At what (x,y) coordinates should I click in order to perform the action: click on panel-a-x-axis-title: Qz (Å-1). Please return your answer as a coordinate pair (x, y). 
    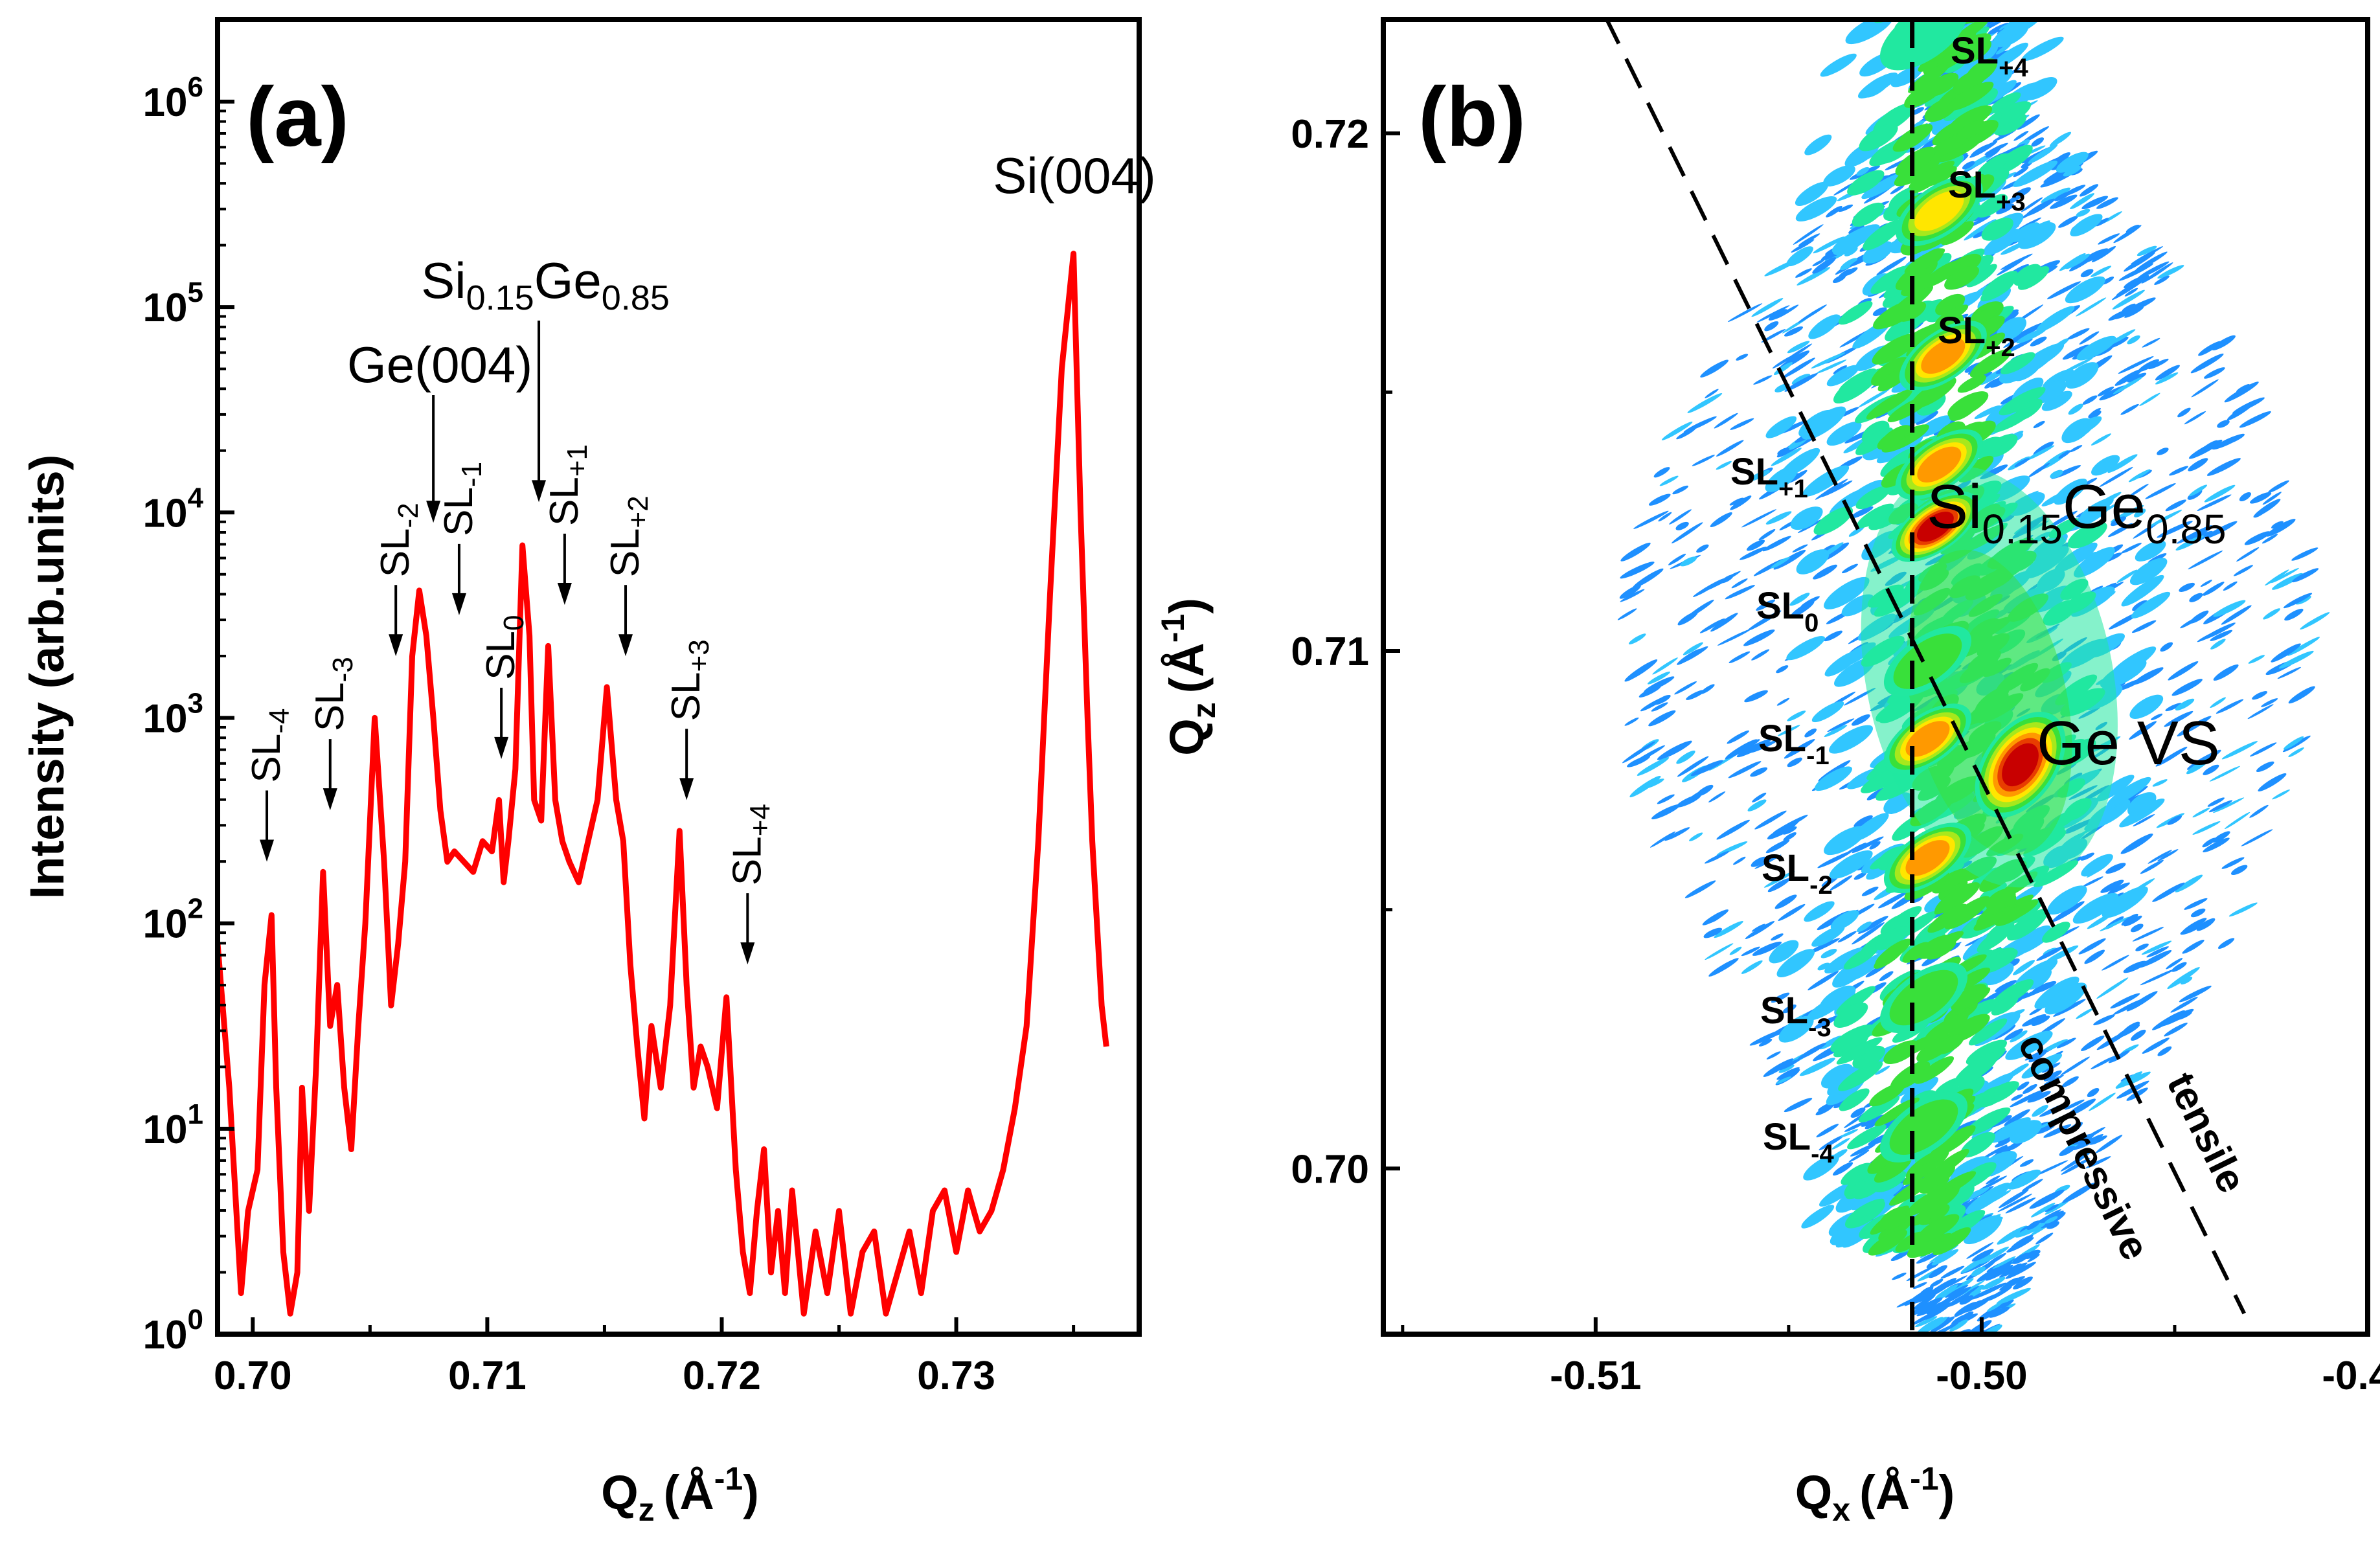
    Looking at the image, I should click on (680, 1494).